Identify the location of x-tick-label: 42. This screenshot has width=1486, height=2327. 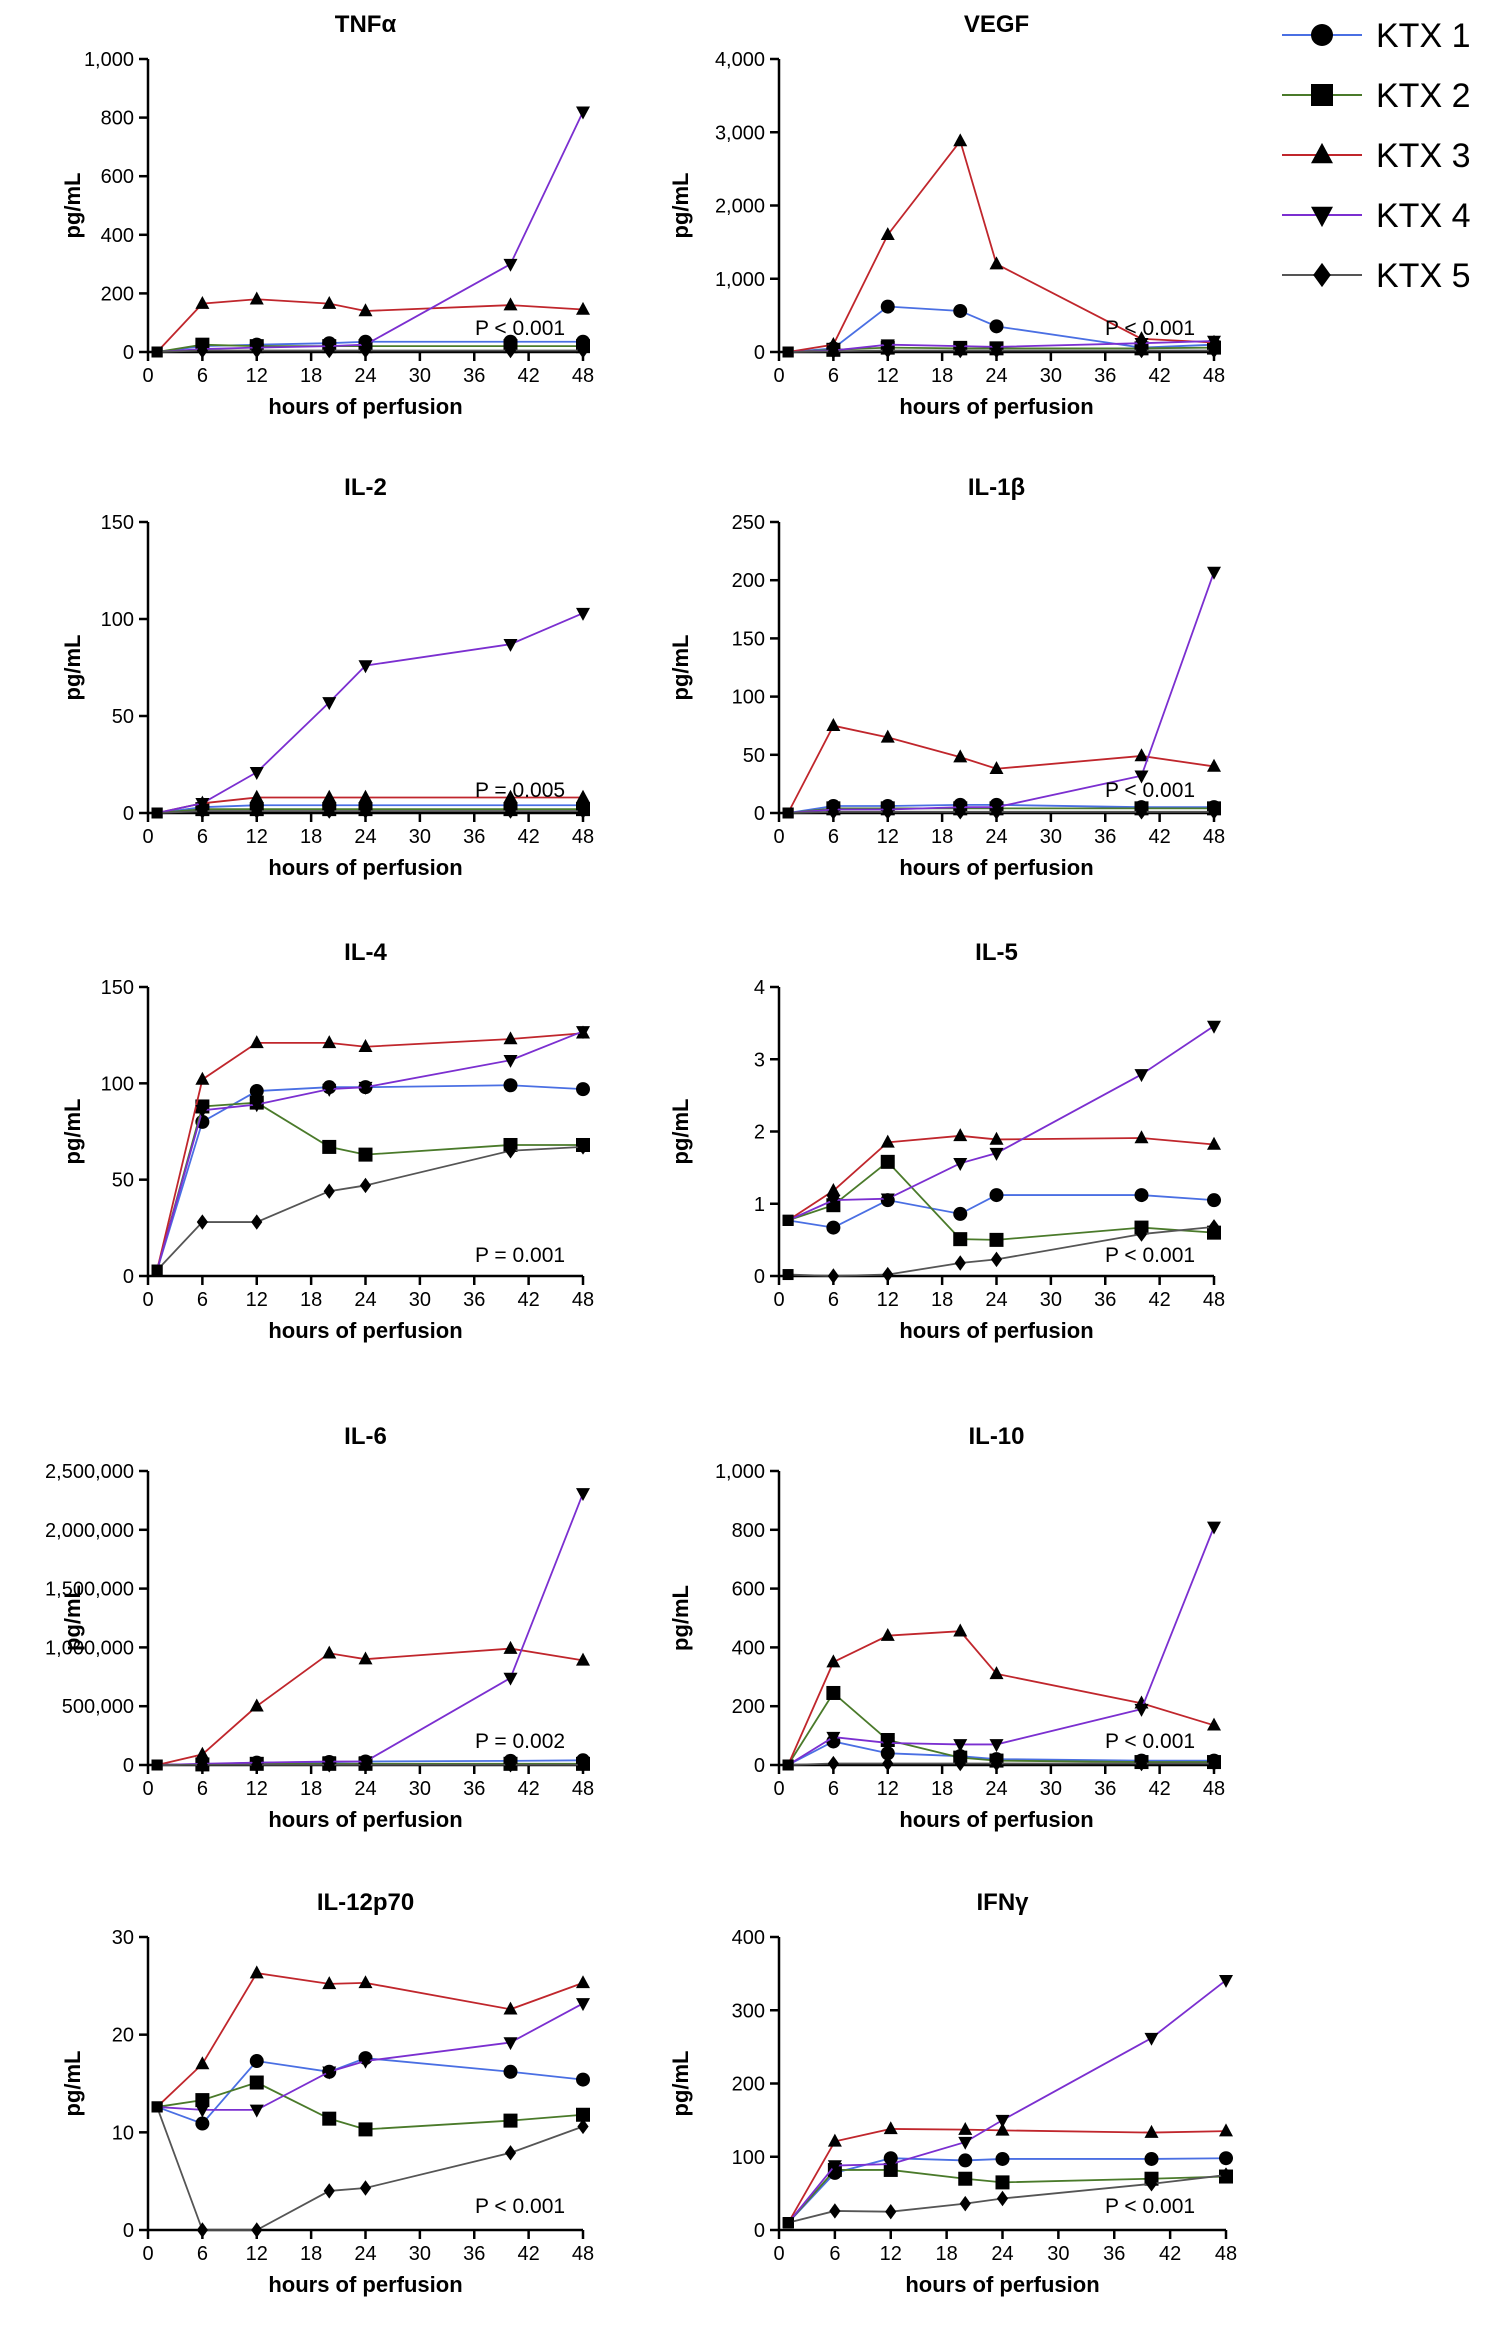
(529, 1789).